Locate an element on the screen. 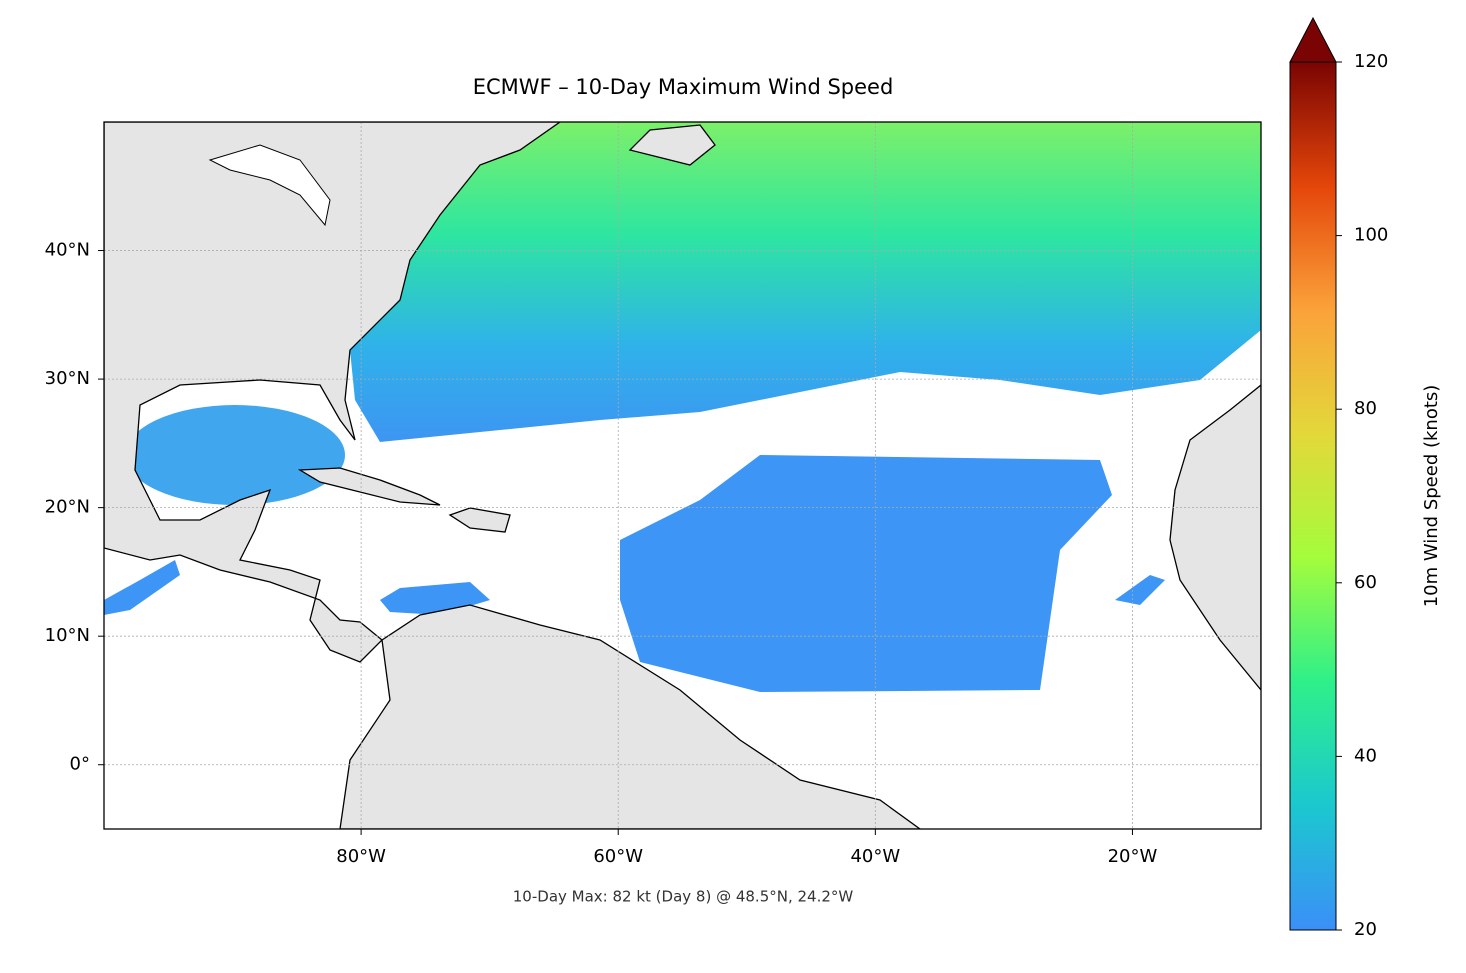  y-tick-label: 40°N is located at coordinates (67, 250).